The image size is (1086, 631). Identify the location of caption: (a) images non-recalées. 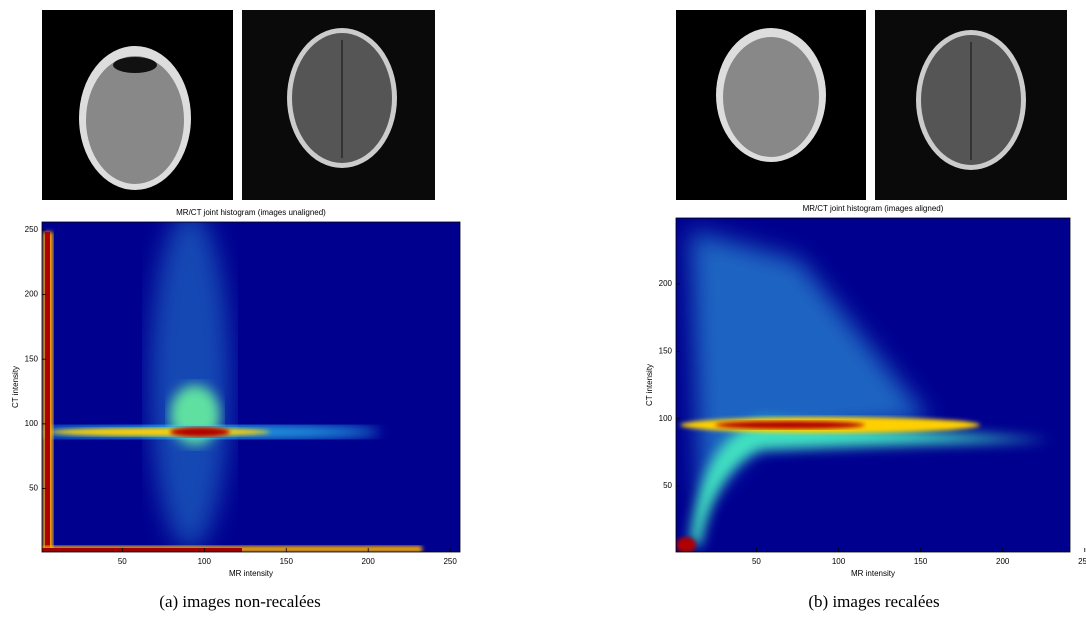
(239, 601).